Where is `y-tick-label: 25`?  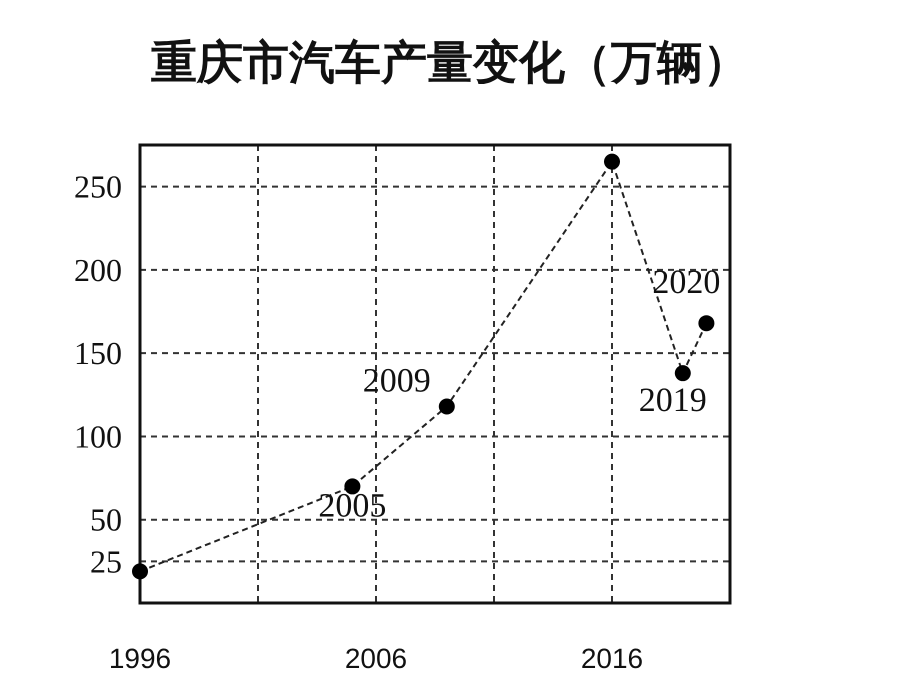 y-tick-label: 25 is located at coordinates (106, 561).